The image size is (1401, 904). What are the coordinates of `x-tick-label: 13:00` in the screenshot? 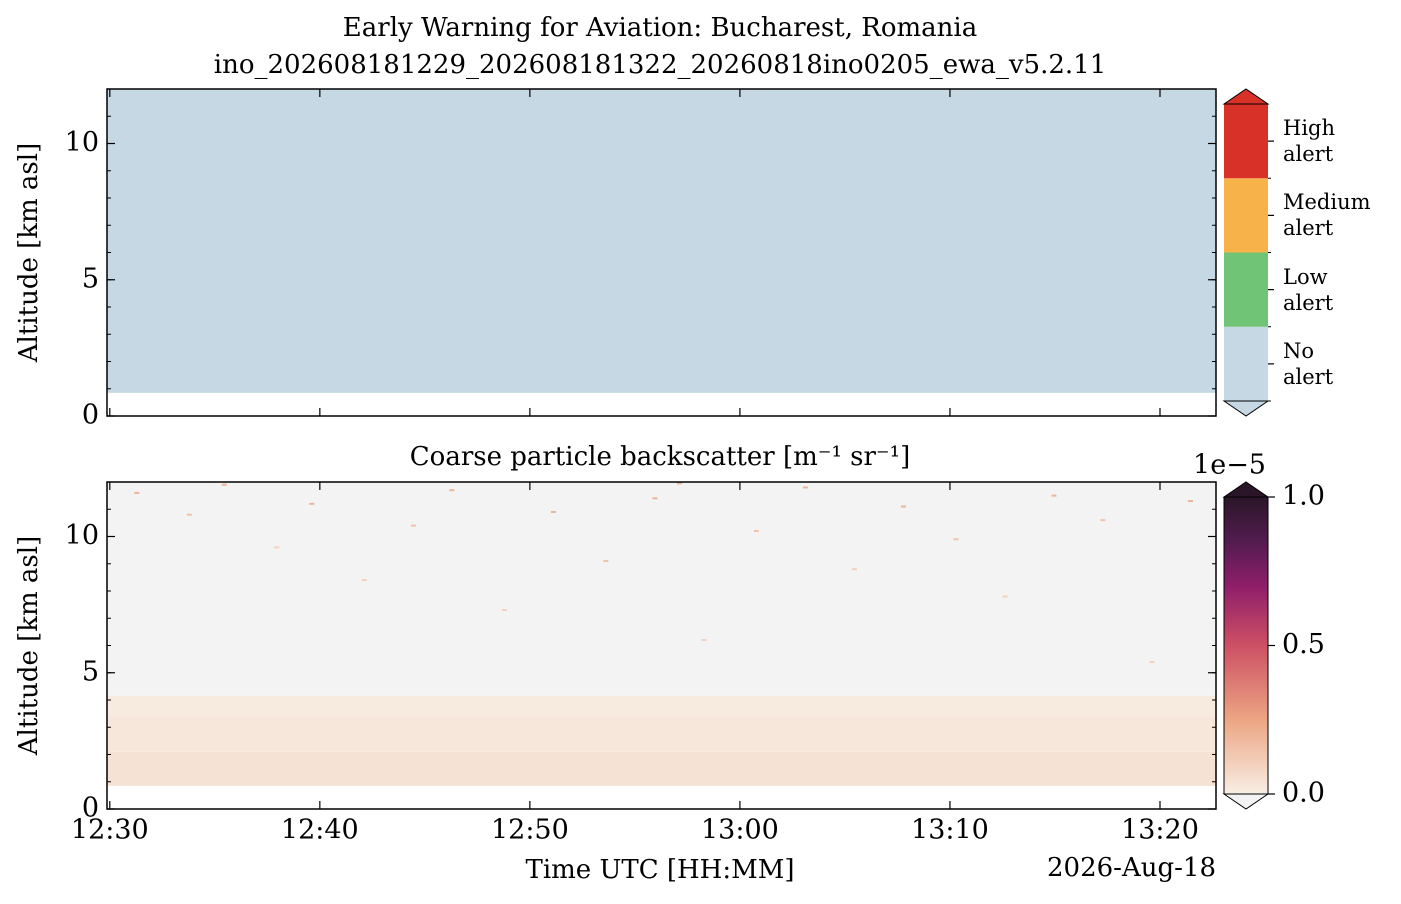 It's located at (740, 830).